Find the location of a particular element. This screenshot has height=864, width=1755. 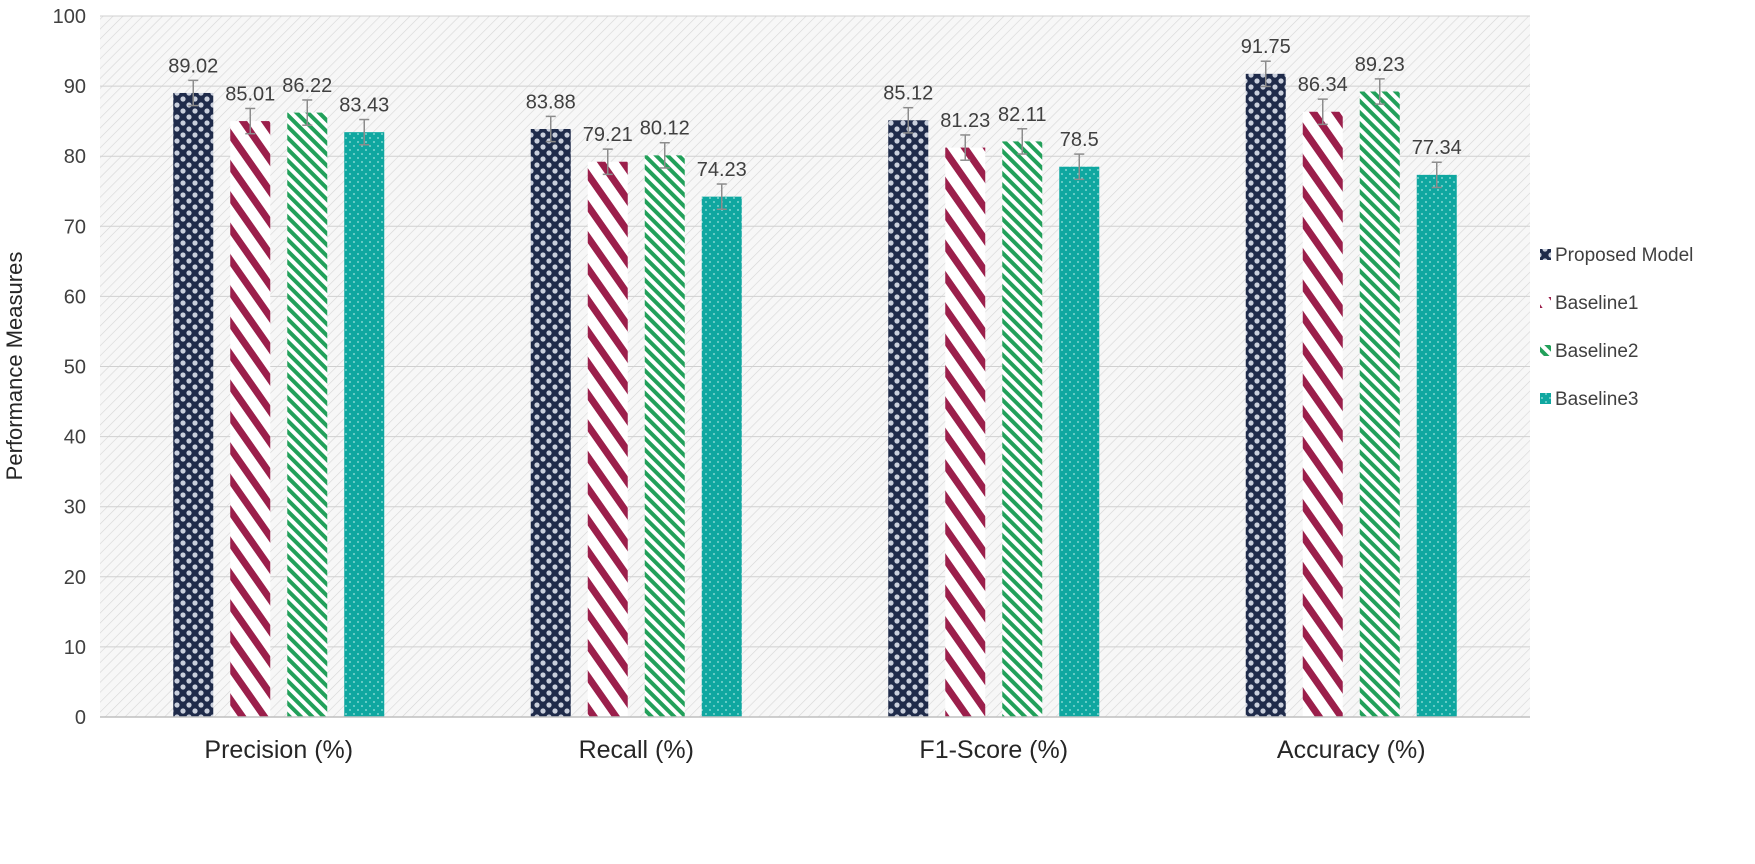

bar-proposed-model-precision is located at coordinates (193, 405).